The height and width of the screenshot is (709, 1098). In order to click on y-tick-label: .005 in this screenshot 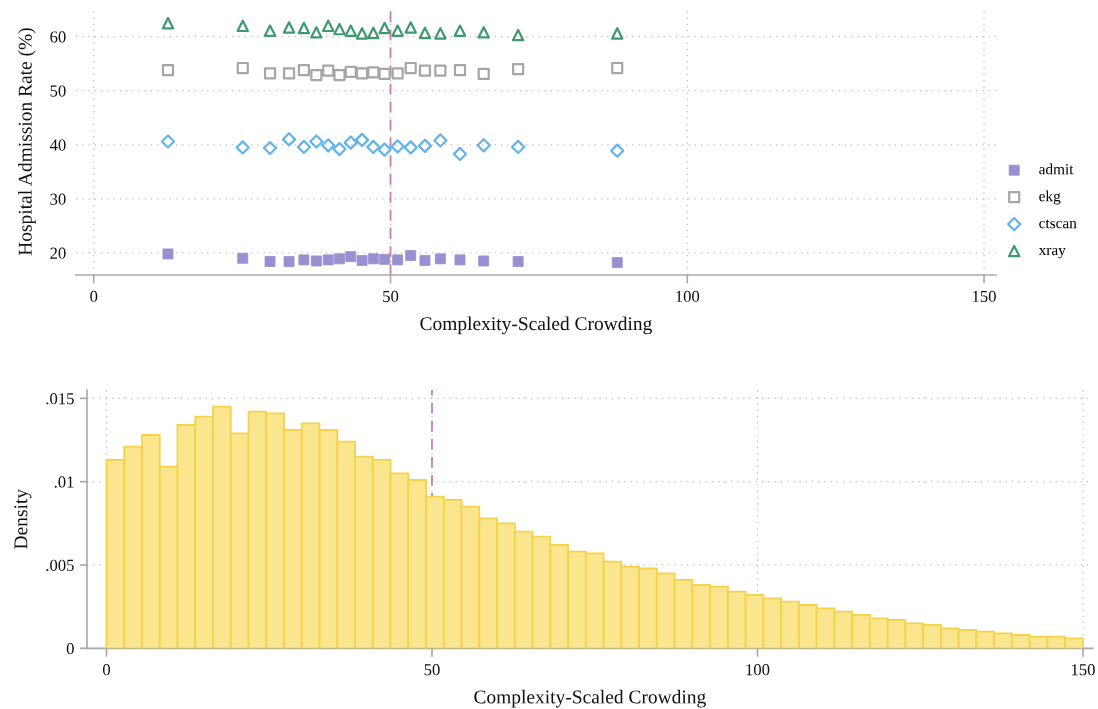, I will do `click(60, 565)`.